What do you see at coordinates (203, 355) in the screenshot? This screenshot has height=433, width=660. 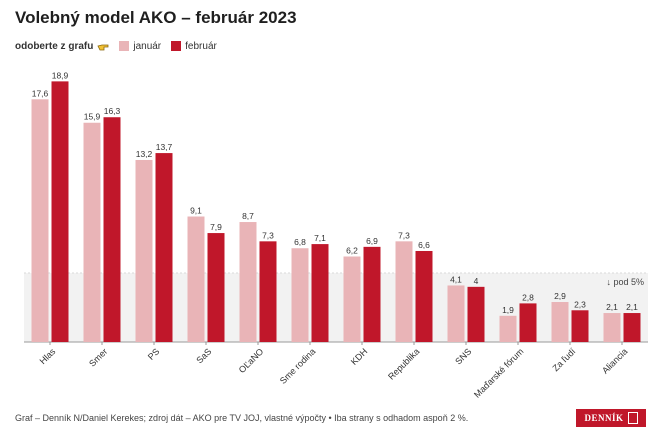 I see `x-tick-label-3: SaS` at bounding box center [203, 355].